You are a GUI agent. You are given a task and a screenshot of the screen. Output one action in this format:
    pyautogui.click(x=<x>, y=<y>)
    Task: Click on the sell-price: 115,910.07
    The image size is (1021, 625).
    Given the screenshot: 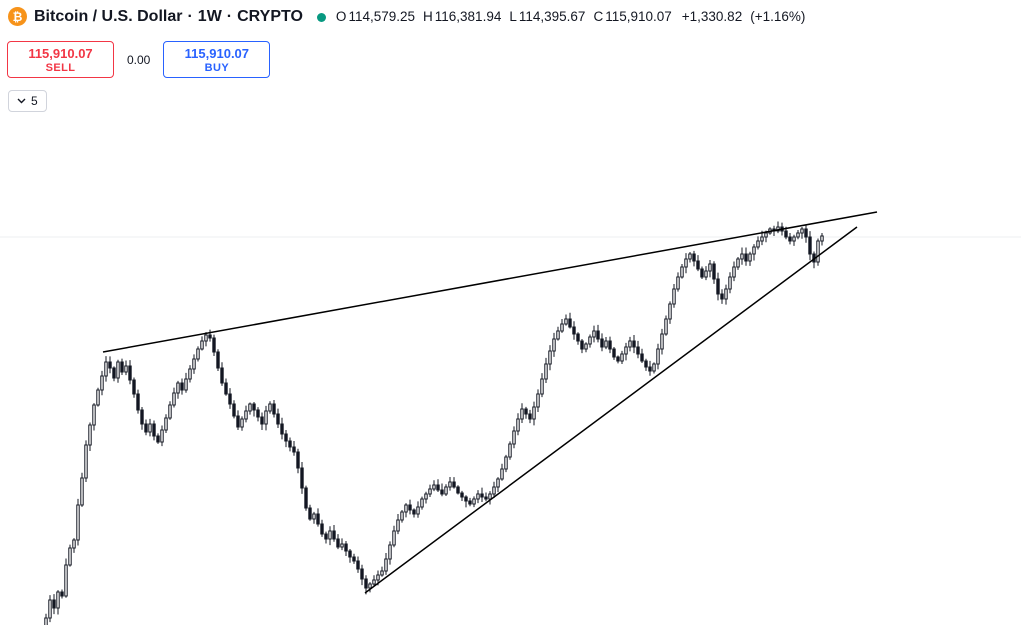 What is the action you would take?
    pyautogui.click(x=60, y=53)
    